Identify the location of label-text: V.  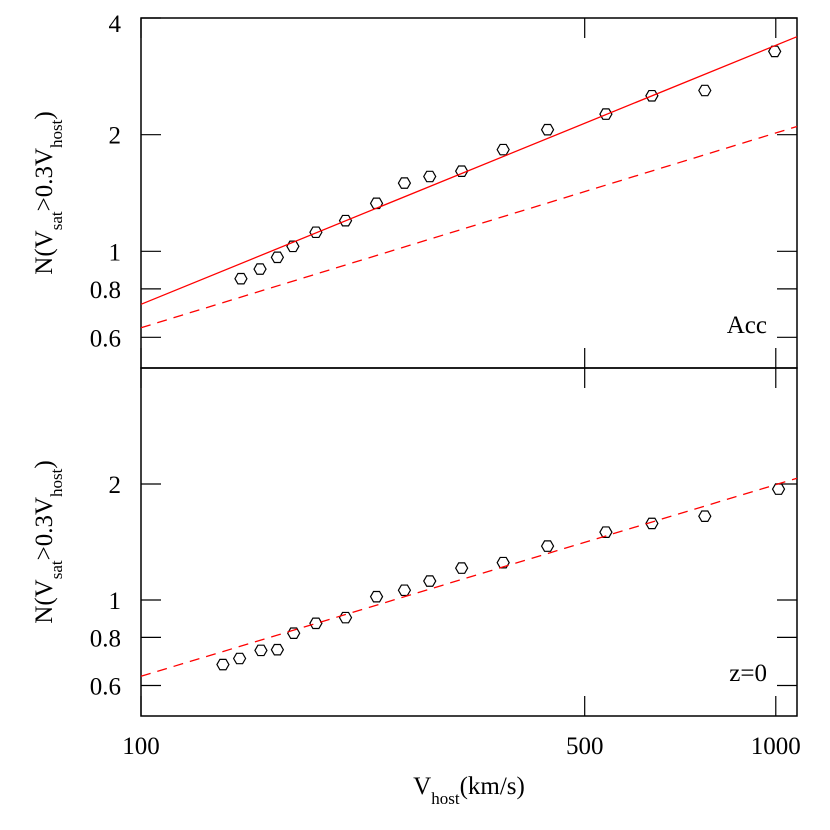
(422, 786).